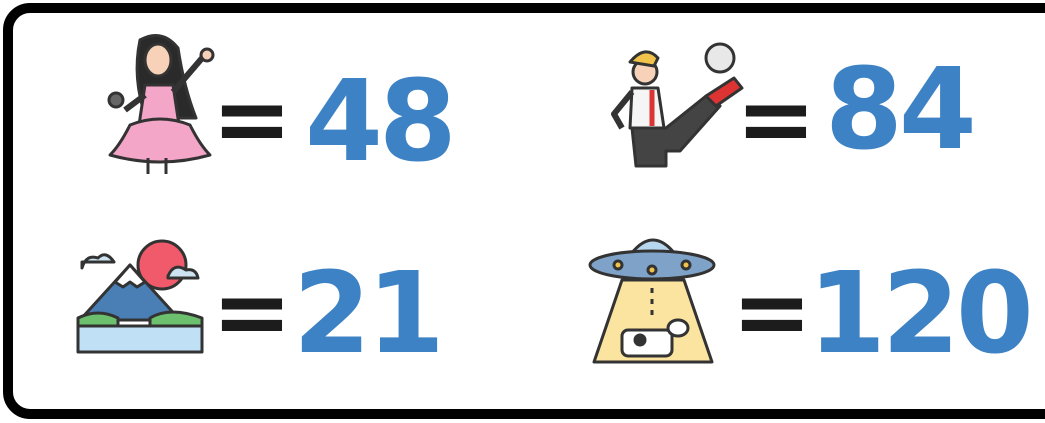  What do you see at coordinates (379, 122) in the screenshot?
I see `number: 48` at bounding box center [379, 122].